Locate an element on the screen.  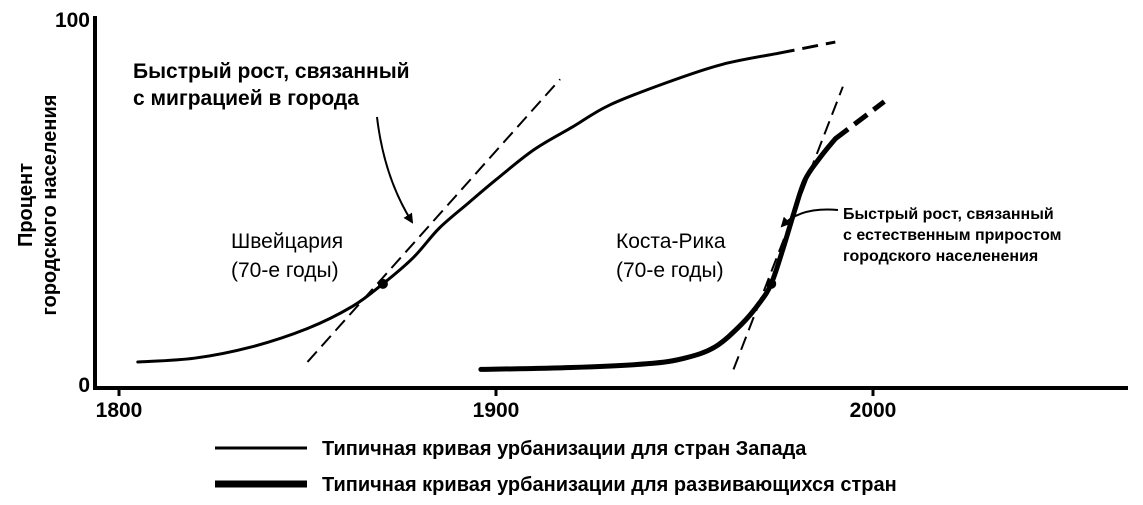
svg-text: с естественным приростом is located at coordinates (952, 235).